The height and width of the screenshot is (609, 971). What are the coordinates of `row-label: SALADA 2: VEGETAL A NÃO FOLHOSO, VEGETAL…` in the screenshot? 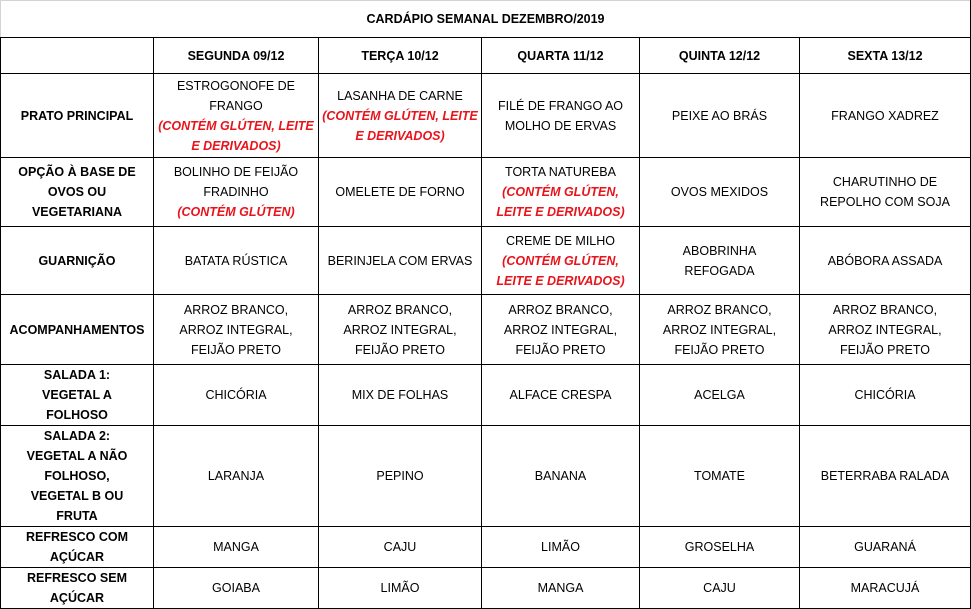 It's located at (77, 476).